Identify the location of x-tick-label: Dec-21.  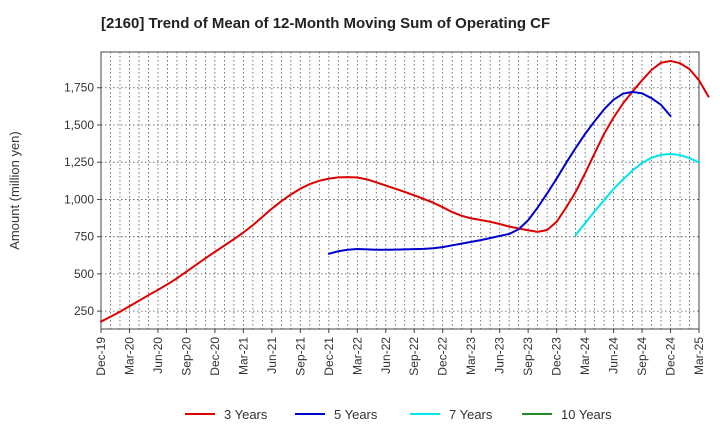
(329, 356).